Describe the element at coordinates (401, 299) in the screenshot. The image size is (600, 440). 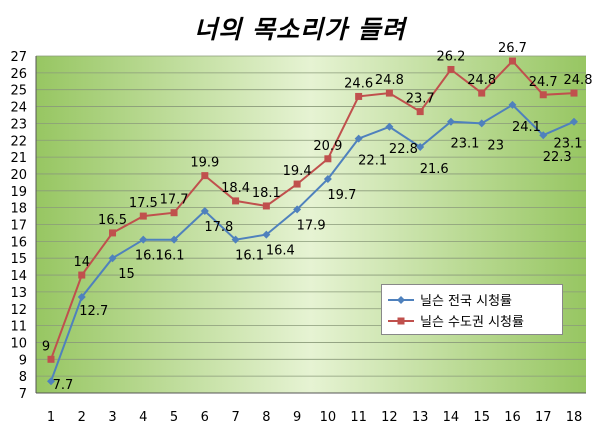
I see `legend-swatch-nationwide` at that location.